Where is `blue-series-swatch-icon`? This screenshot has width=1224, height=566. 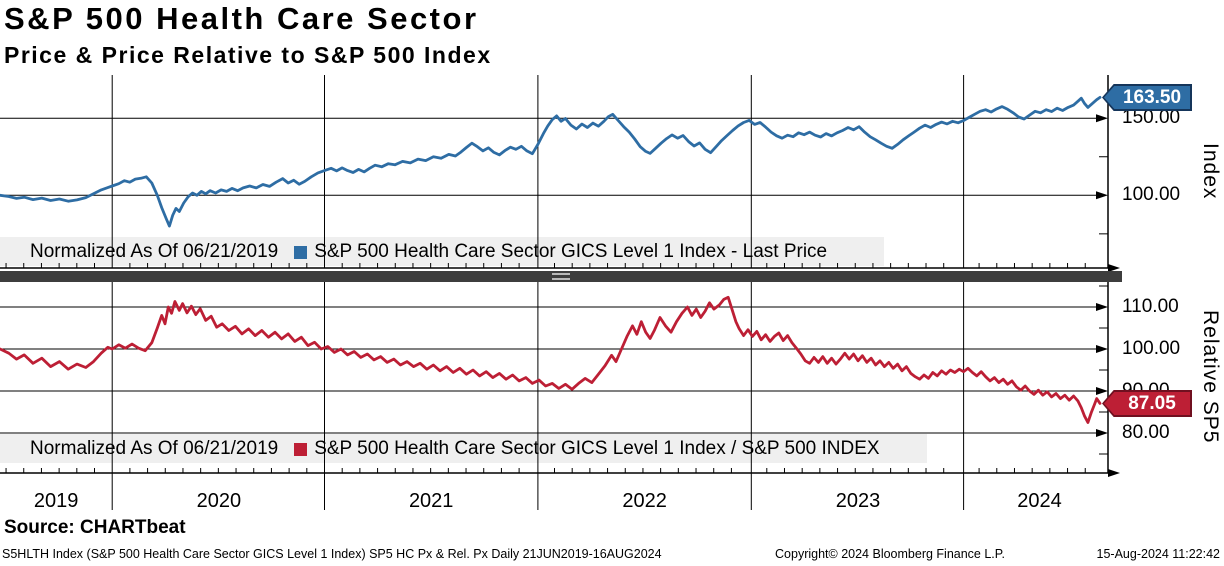
blue-series-swatch-icon is located at coordinates (301, 252).